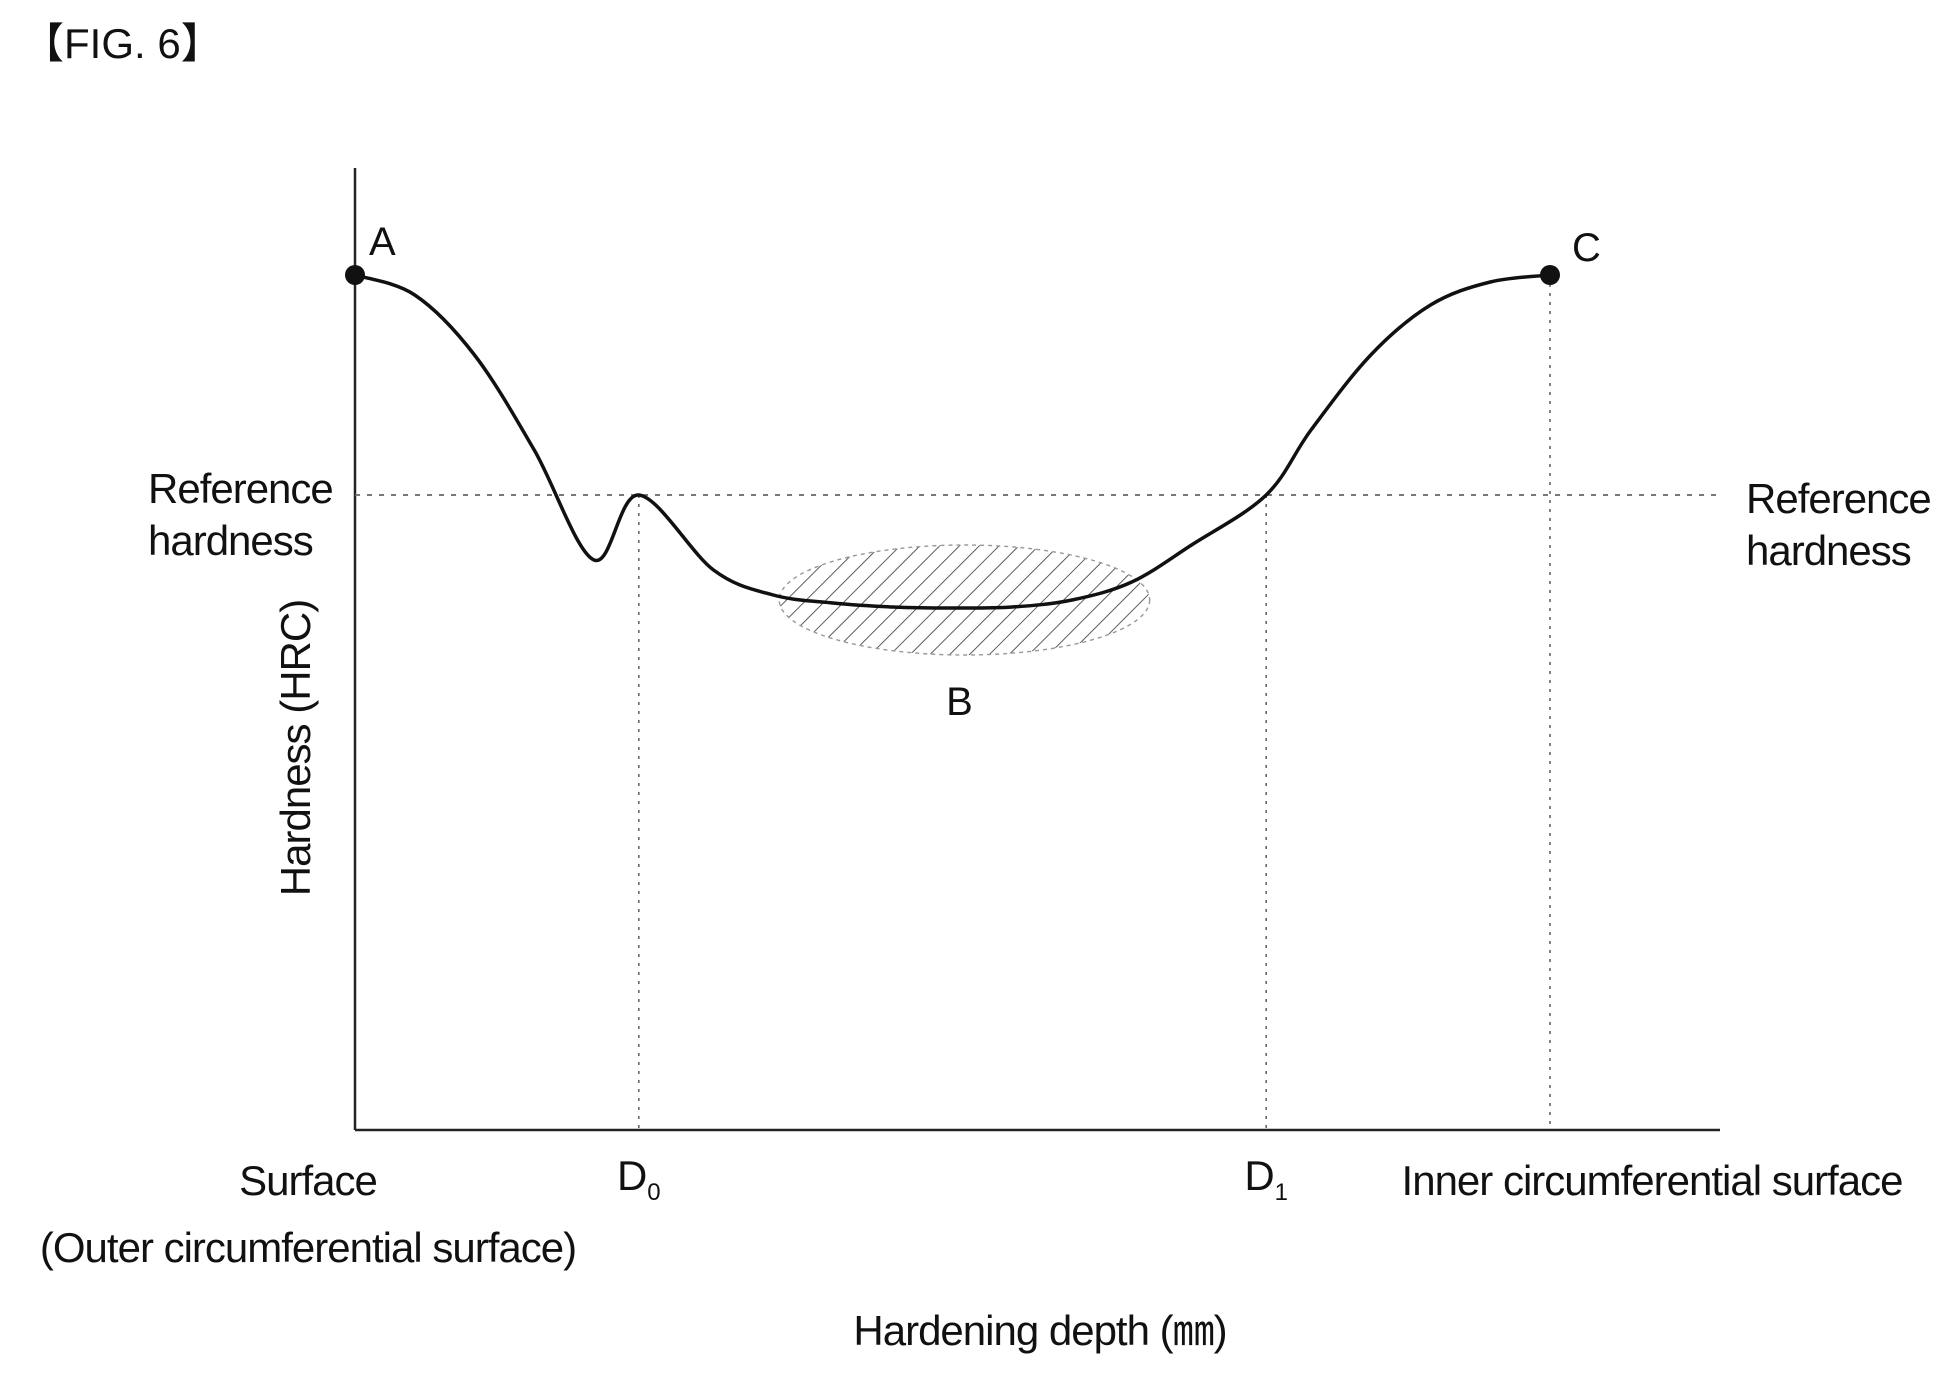 This screenshot has height=1375, width=1945. I want to click on figure-label: 【FIG. 6】, so click(122, 43).